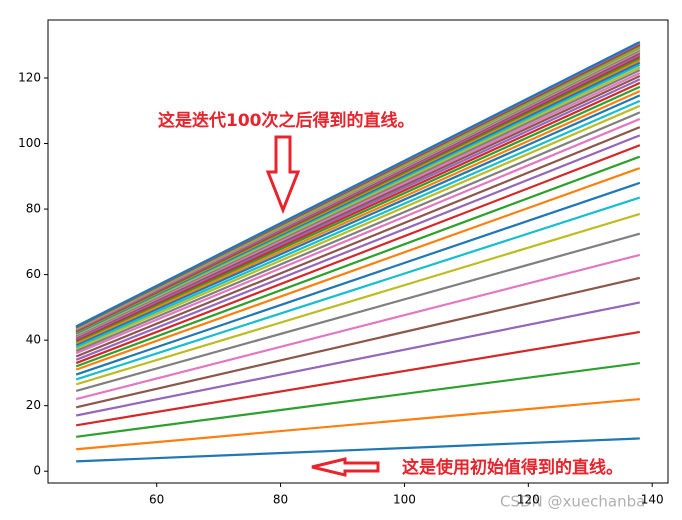 The width and height of the screenshot is (682, 520). What do you see at coordinates (156, 500) in the screenshot?
I see `x-tick-label: 60` at bounding box center [156, 500].